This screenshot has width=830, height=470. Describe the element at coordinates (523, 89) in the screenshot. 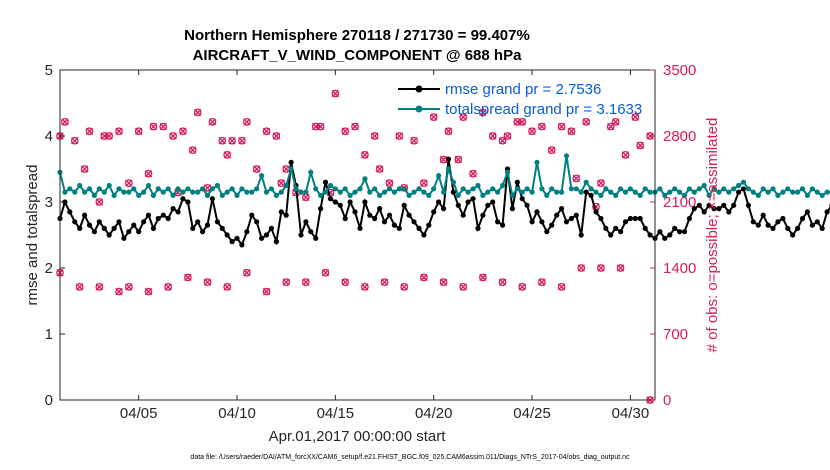

I see `legend-label-rmse: rmse grand pr = 2.7536` at that location.